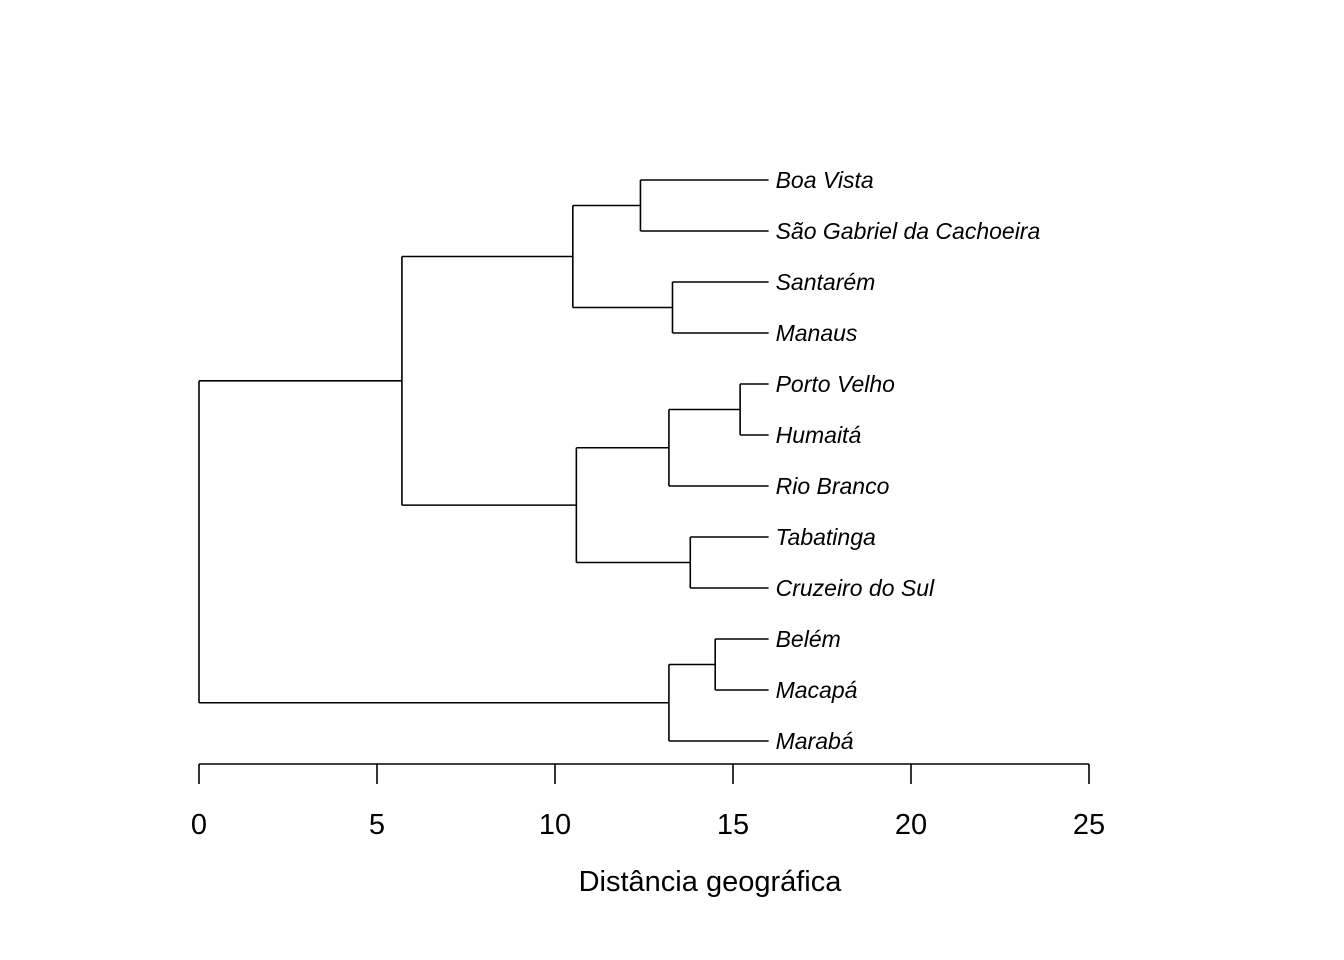  I want to click on x-axis-ticks, so click(644, 774).